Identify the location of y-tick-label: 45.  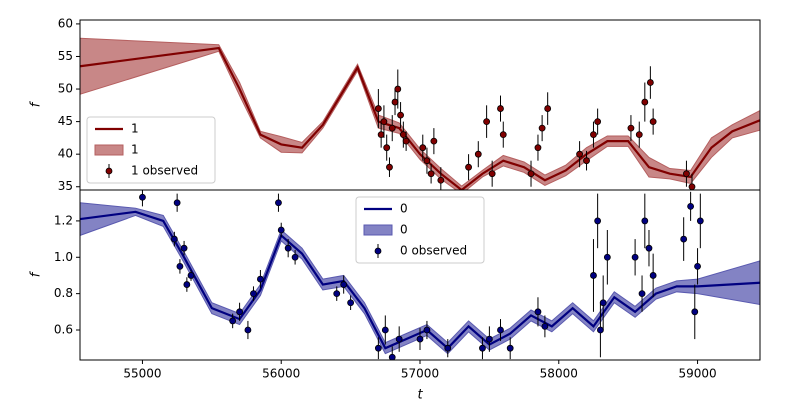
(65, 121).